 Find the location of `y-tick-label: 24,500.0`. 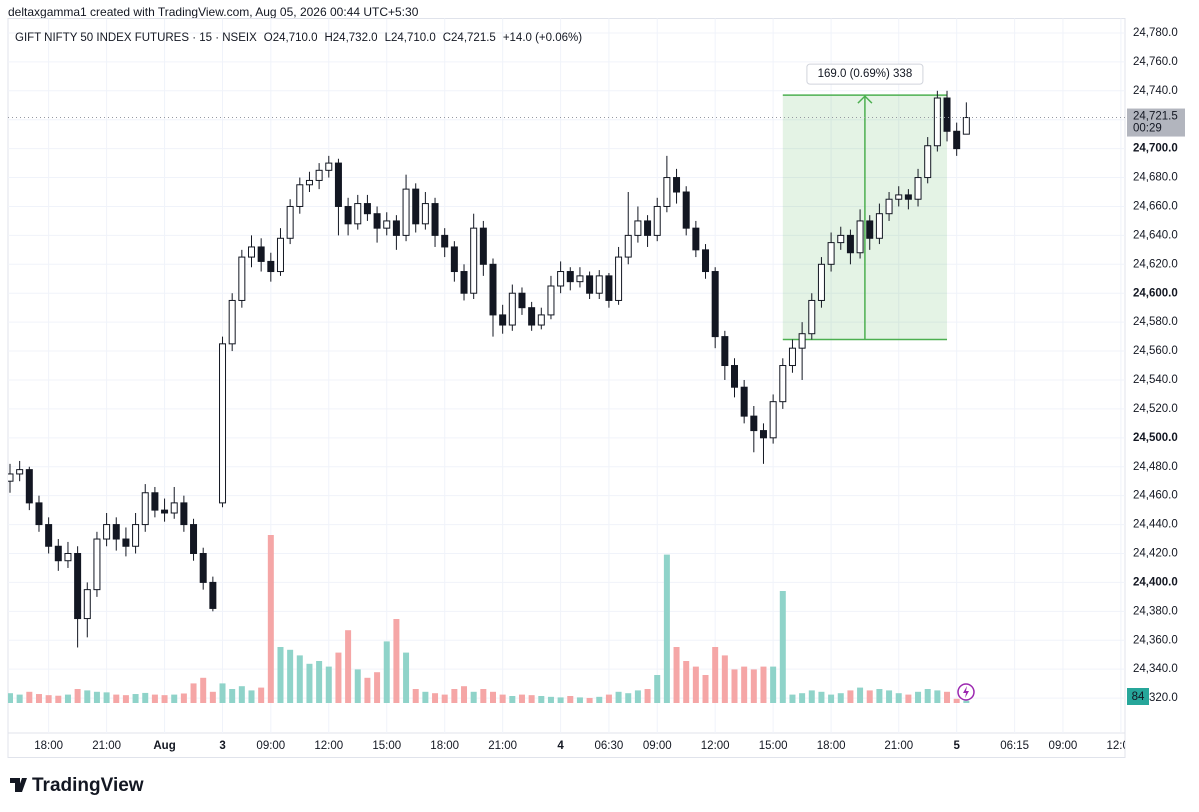

y-tick-label: 24,500.0 is located at coordinates (1155, 438).